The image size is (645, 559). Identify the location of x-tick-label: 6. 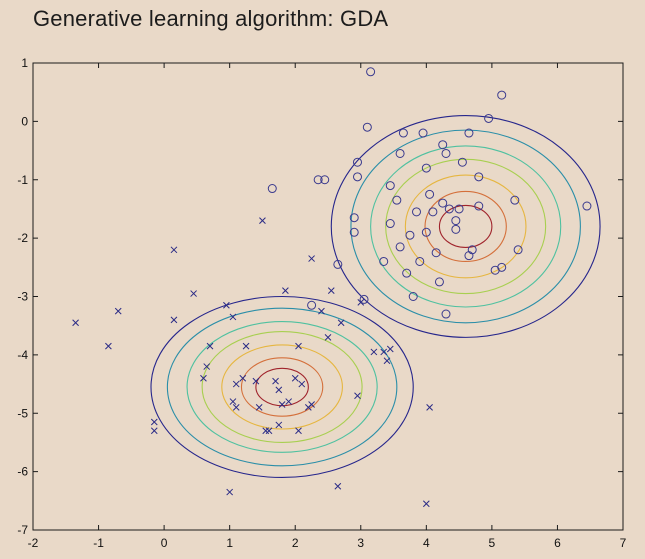
(557, 543).